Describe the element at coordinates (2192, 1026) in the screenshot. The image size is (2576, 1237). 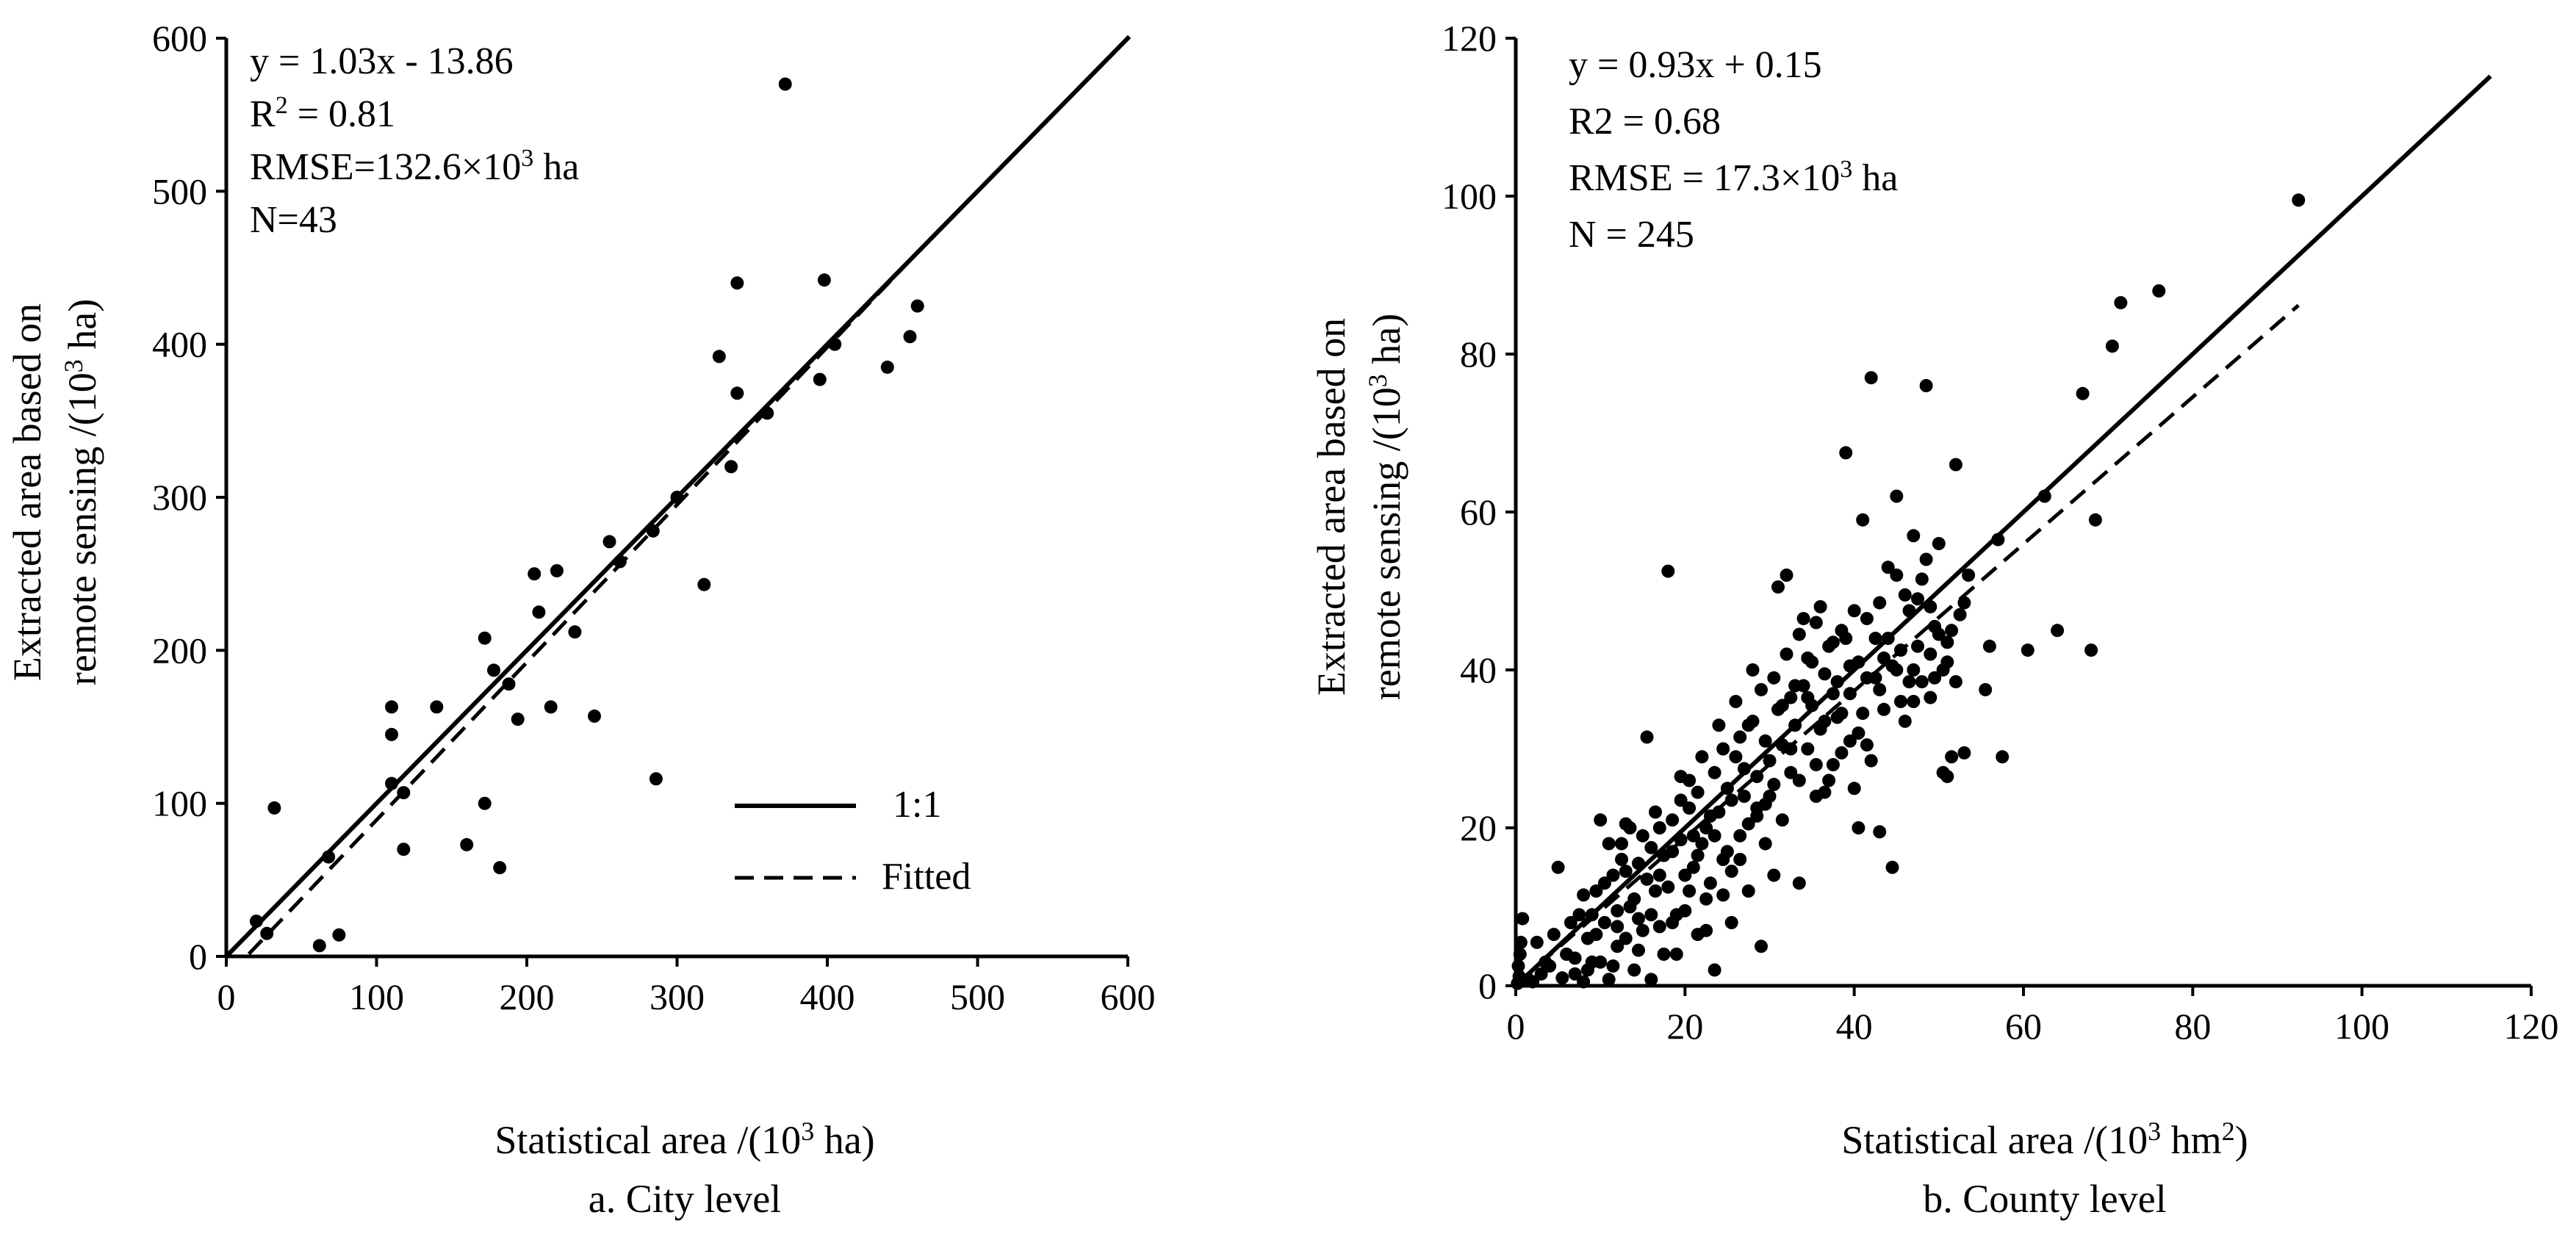
I see `county-x-tick-label: 80` at that location.